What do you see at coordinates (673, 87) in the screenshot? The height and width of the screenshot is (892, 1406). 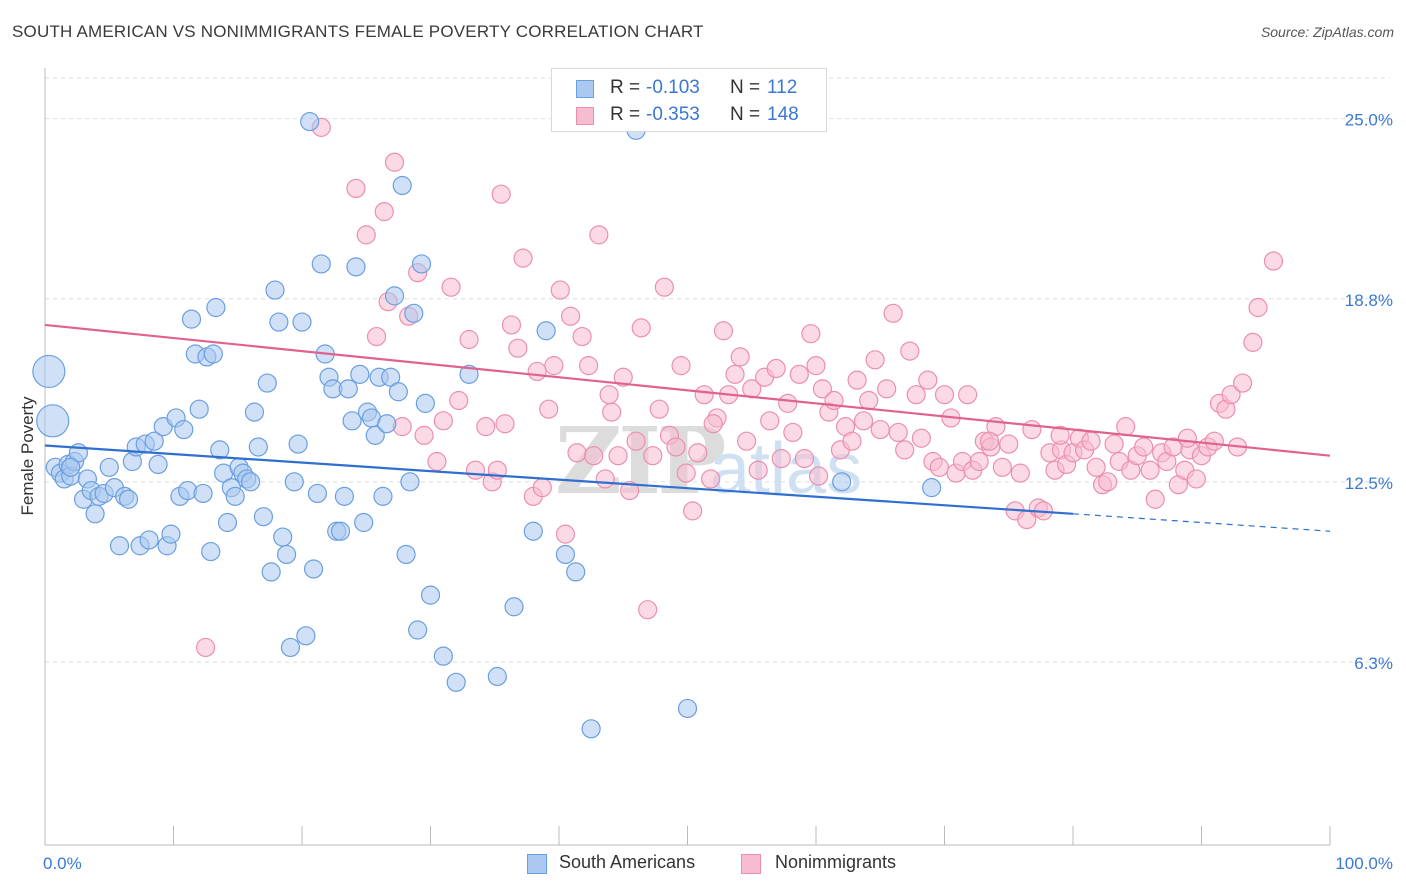 I see `legend-r-value: -0.103` at bounding box center [673, 87].